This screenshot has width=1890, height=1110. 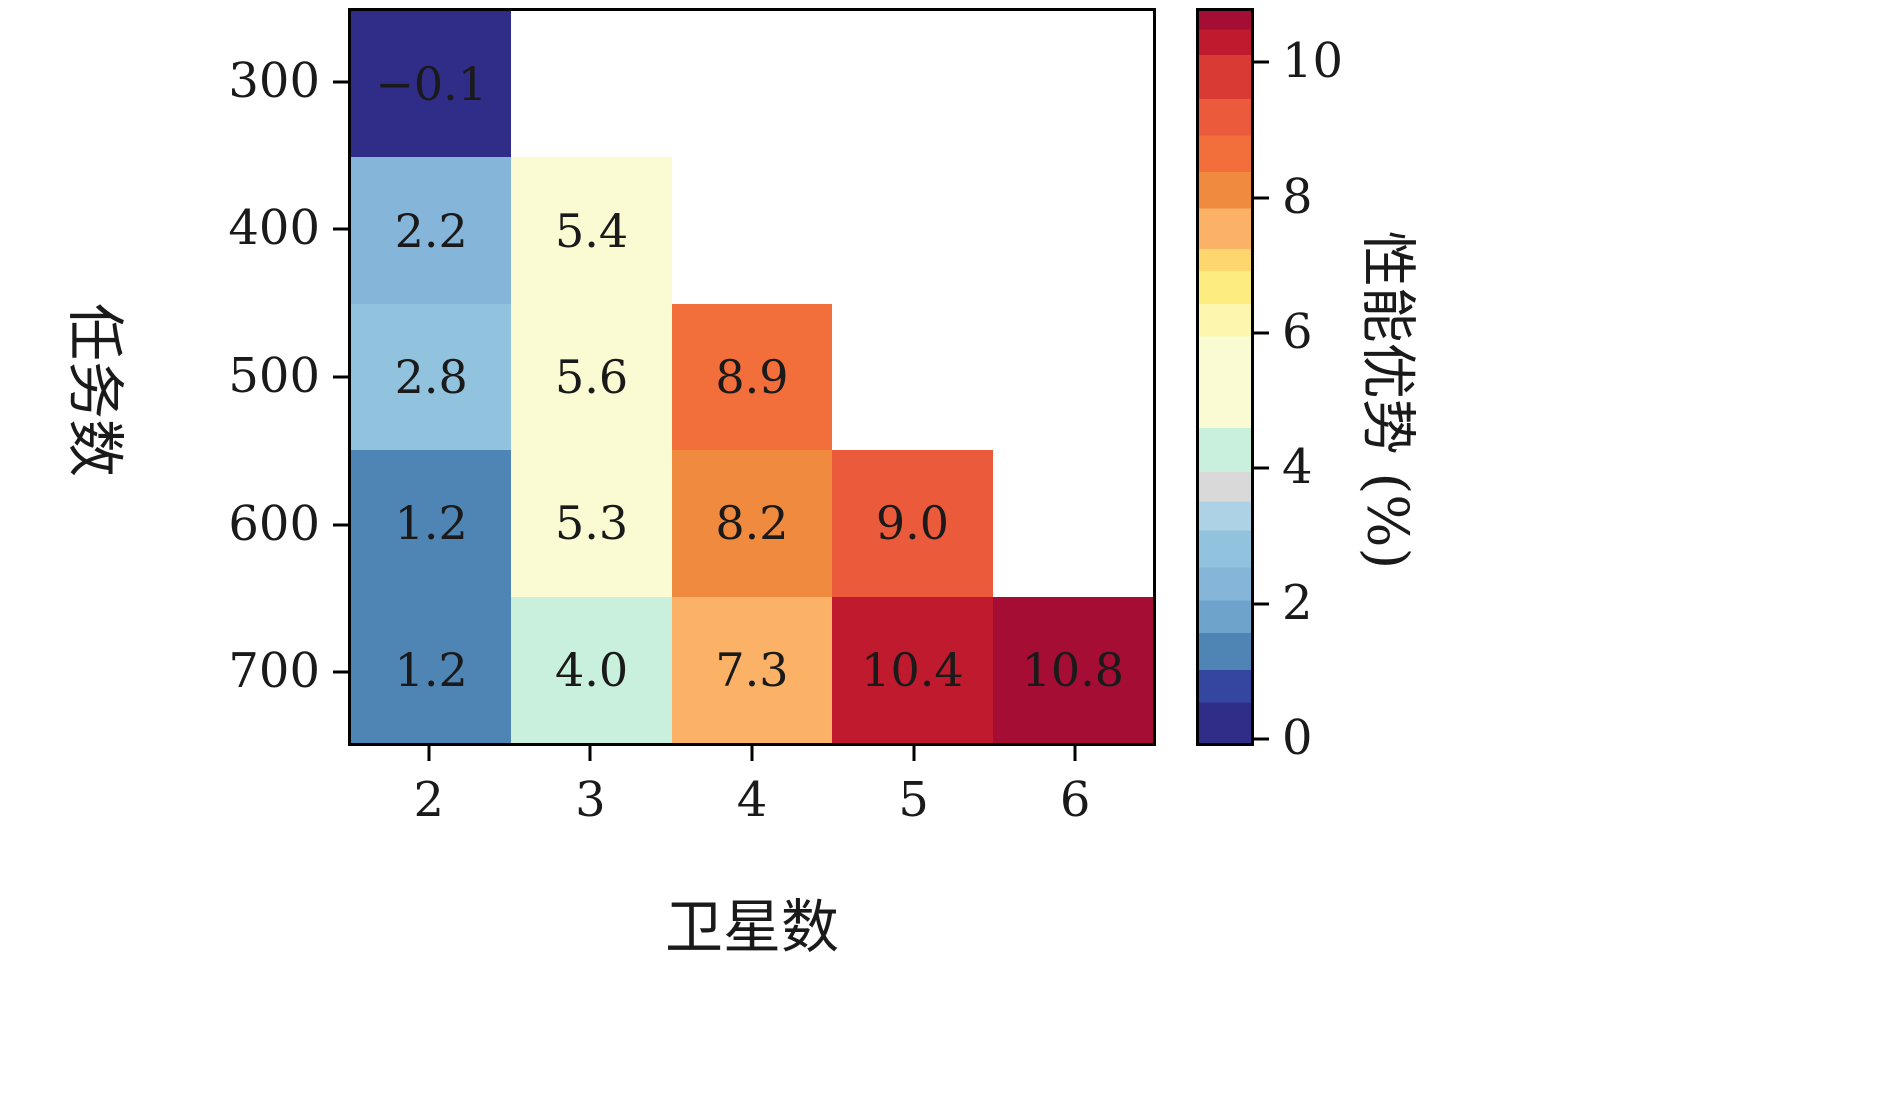 I want to click on colorbar-tick-label: 0, so click(x=1297, y=738).